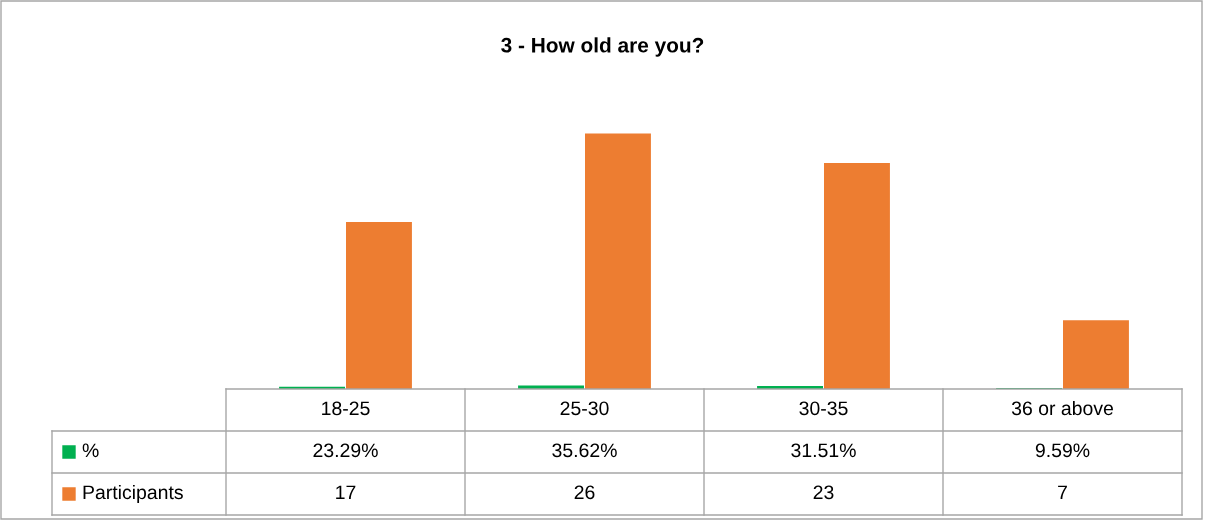 The height and width of the screenshot is (522, 1205). What do you see at coordinates (1062, 492) in the screenshot?
I see `data-label: 7` at bounding box center [1062, 492].